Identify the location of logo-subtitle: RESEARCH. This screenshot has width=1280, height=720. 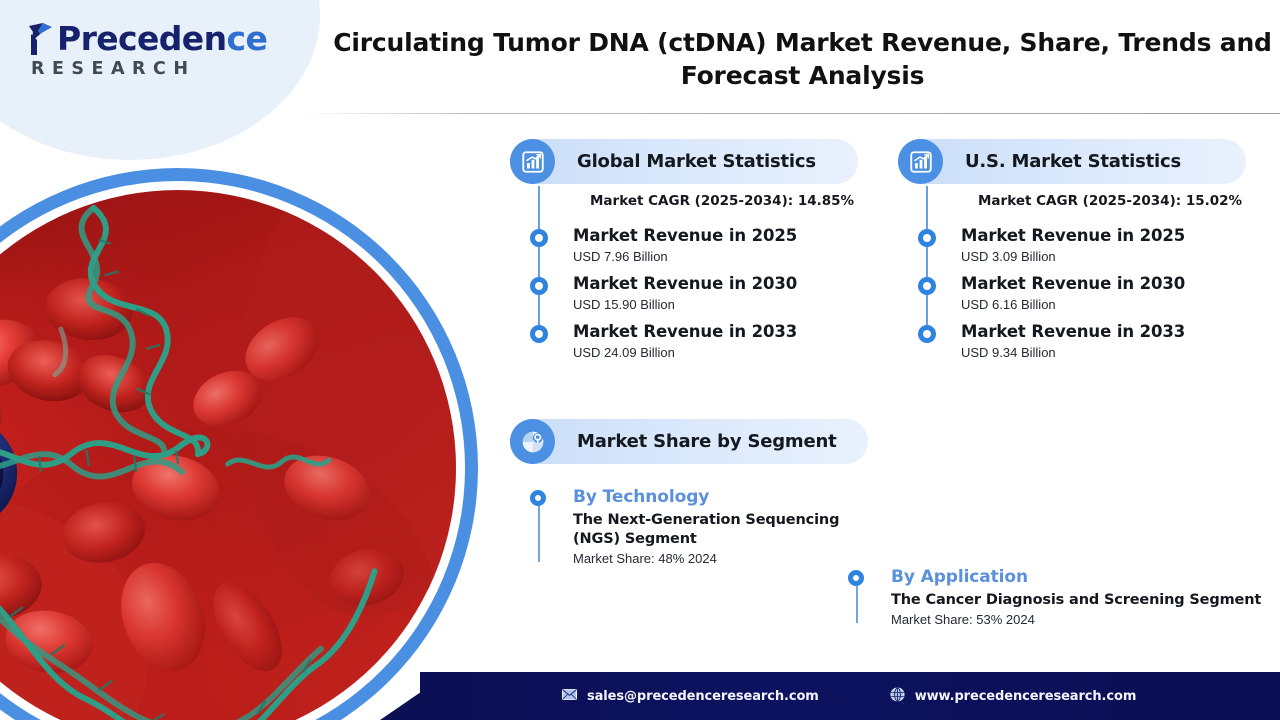
(113, 69).